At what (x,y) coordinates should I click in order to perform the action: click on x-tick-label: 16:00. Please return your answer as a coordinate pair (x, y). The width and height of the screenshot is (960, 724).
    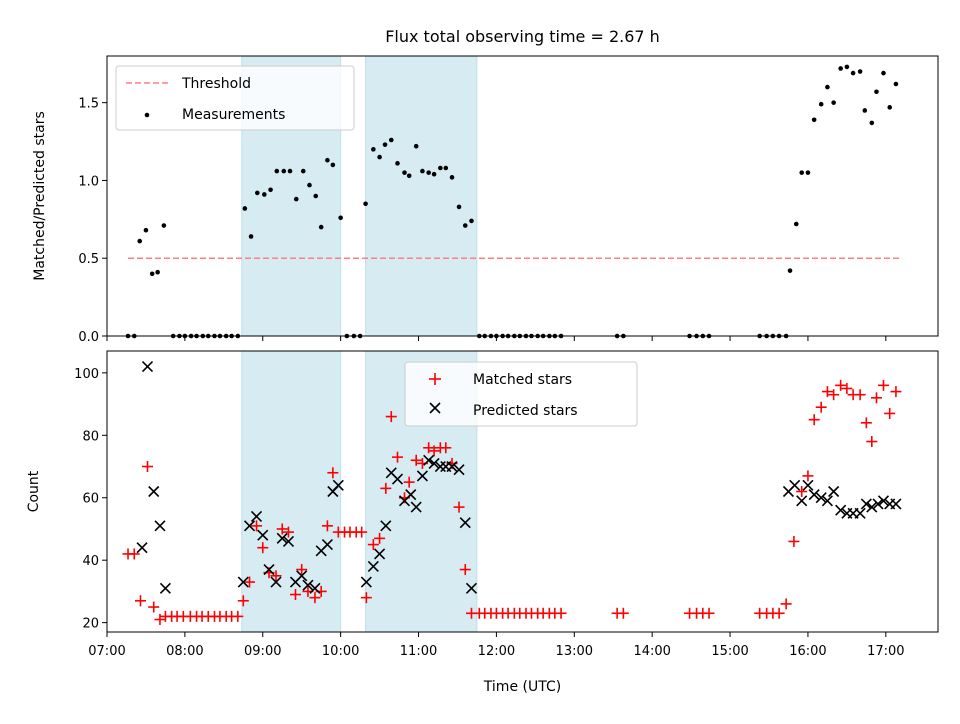
    Looking at the image, I should click on (807, 651).